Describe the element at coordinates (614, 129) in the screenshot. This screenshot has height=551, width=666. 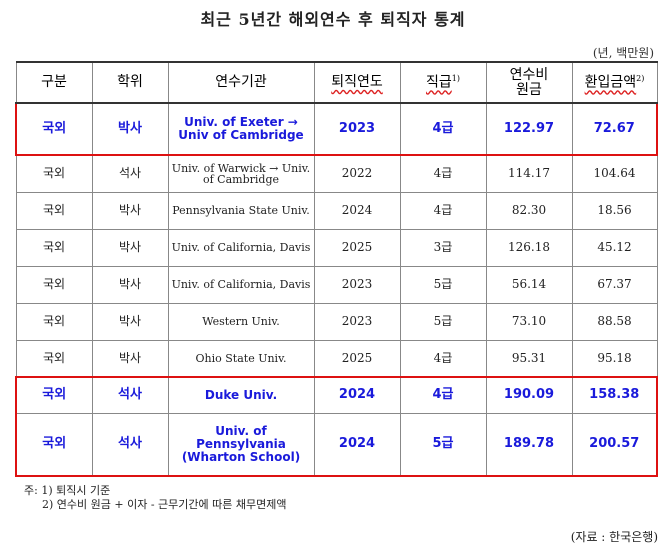
I see `cell-refund: 72.67` at that location.